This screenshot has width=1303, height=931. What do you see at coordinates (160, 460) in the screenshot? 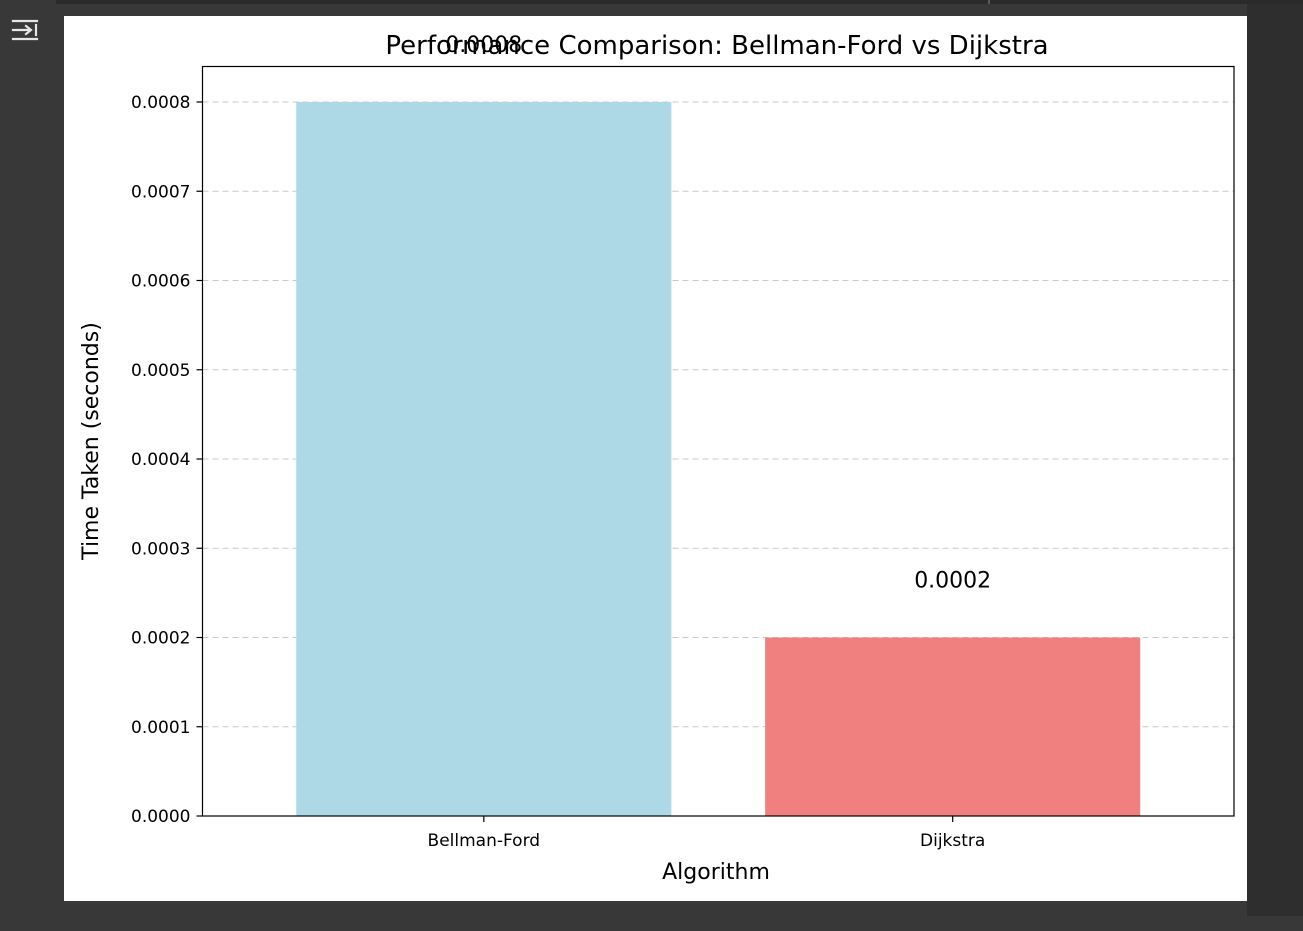
I see `y-tick-label: 0.0004` at bounding box center [160, 460].